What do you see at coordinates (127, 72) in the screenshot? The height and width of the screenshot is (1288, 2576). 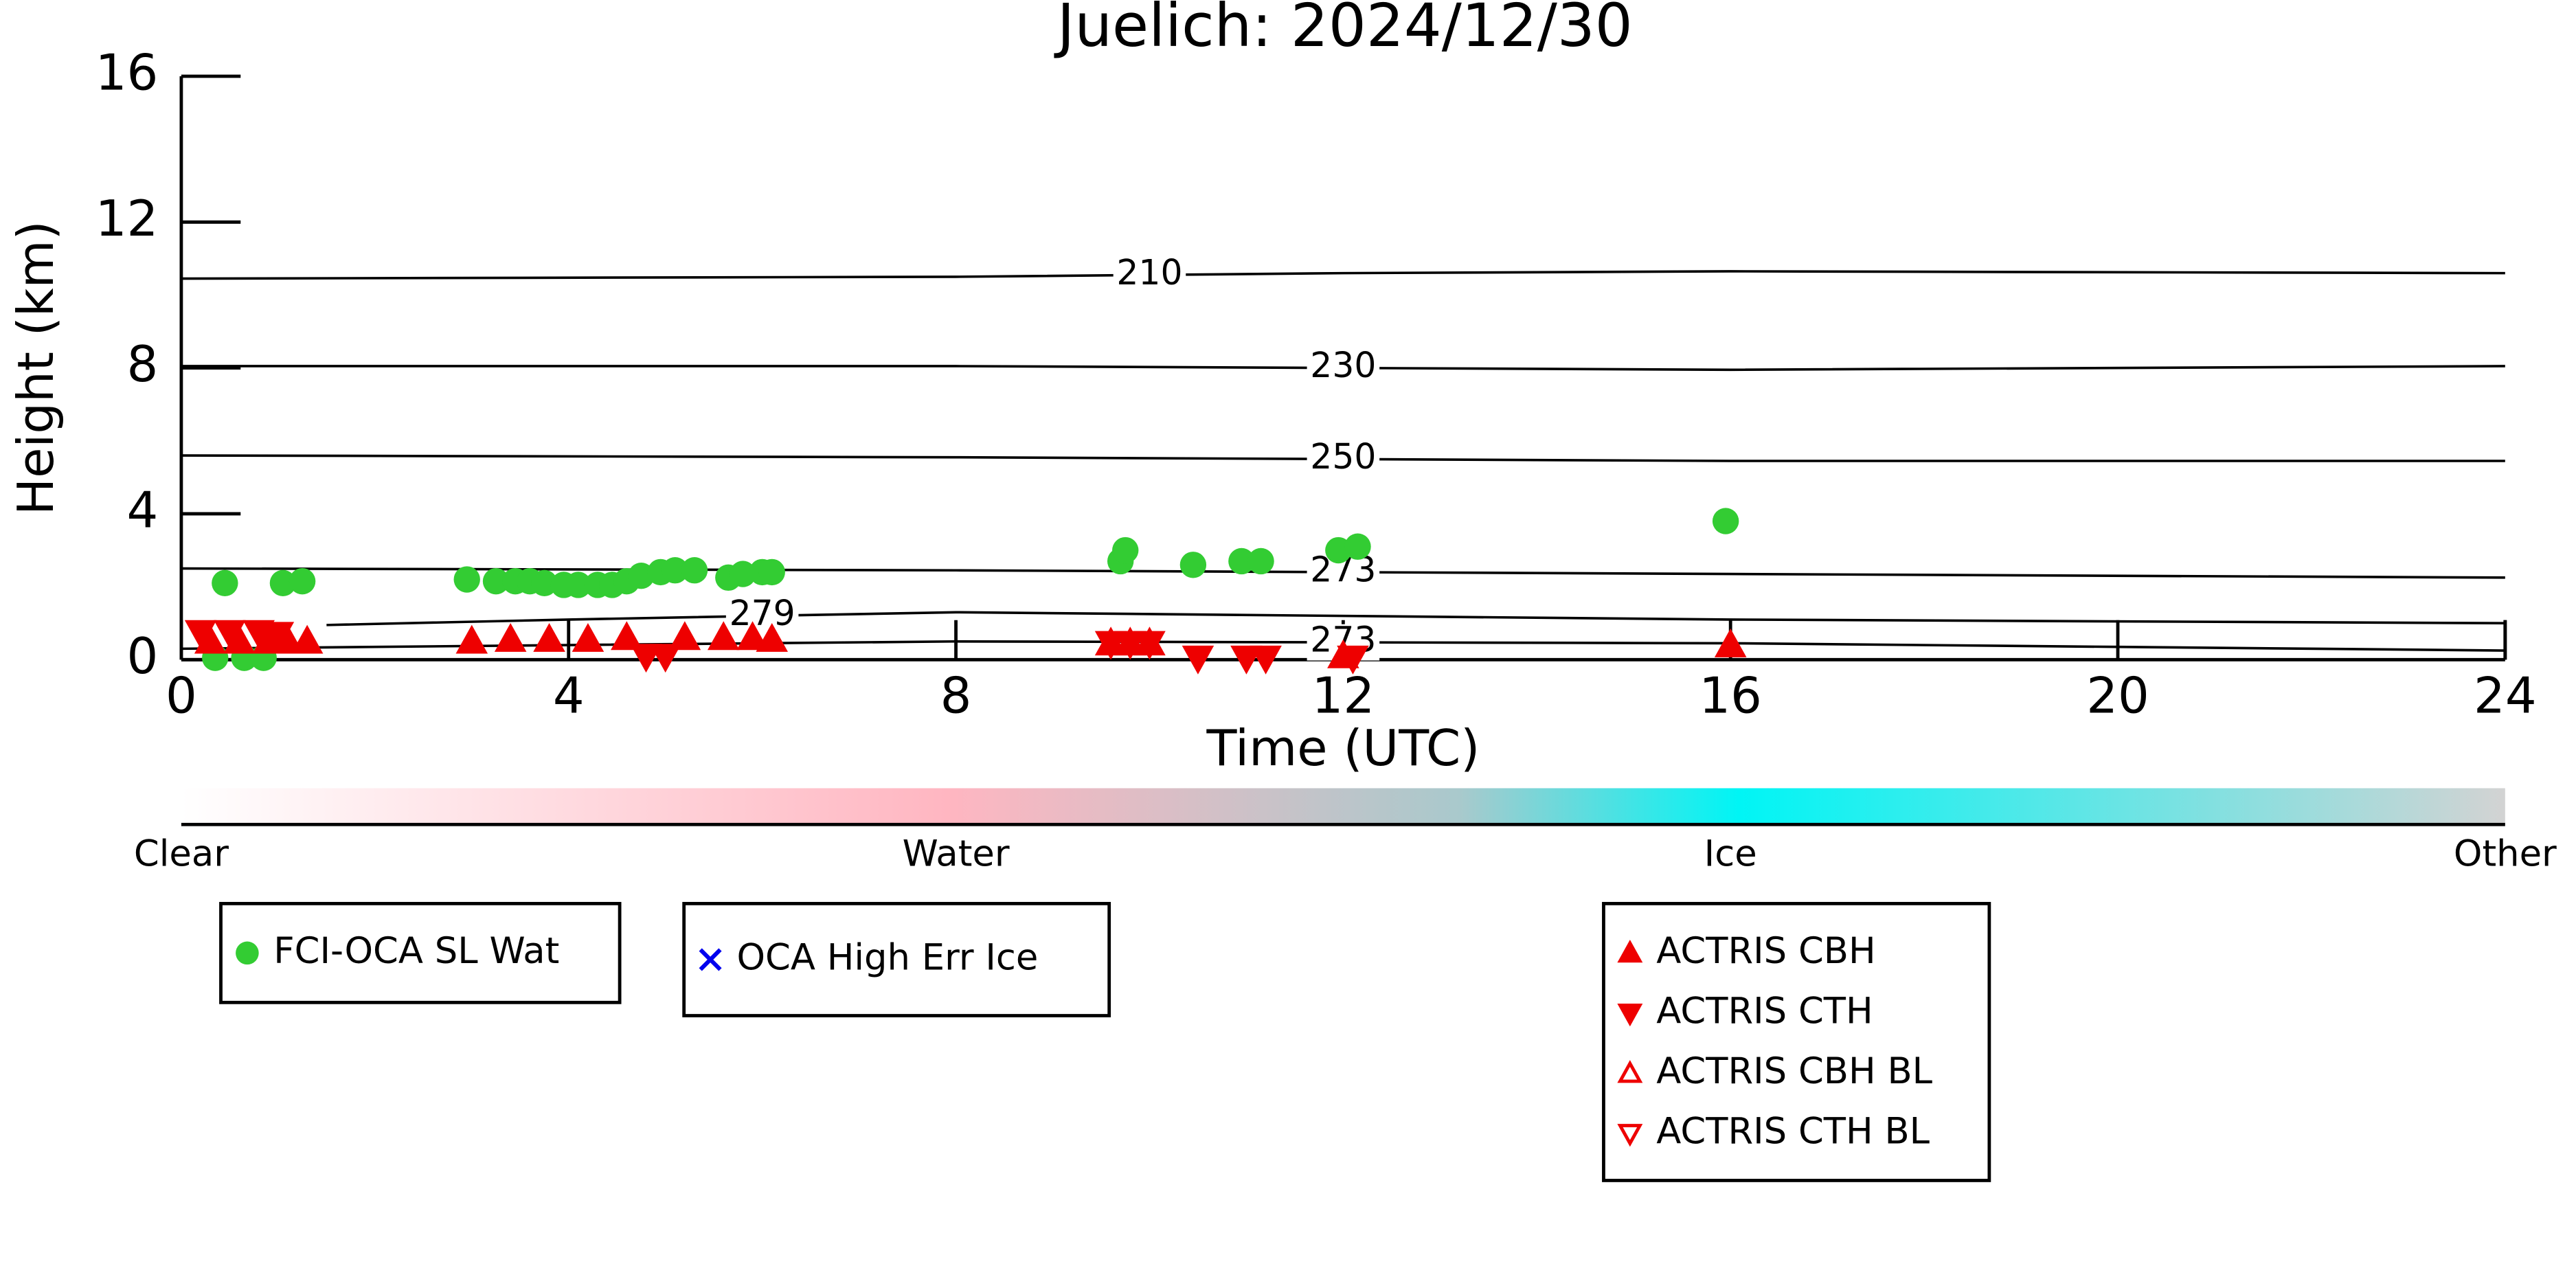 I see `y-tick-label: 16` at bounding box center [127, 72].